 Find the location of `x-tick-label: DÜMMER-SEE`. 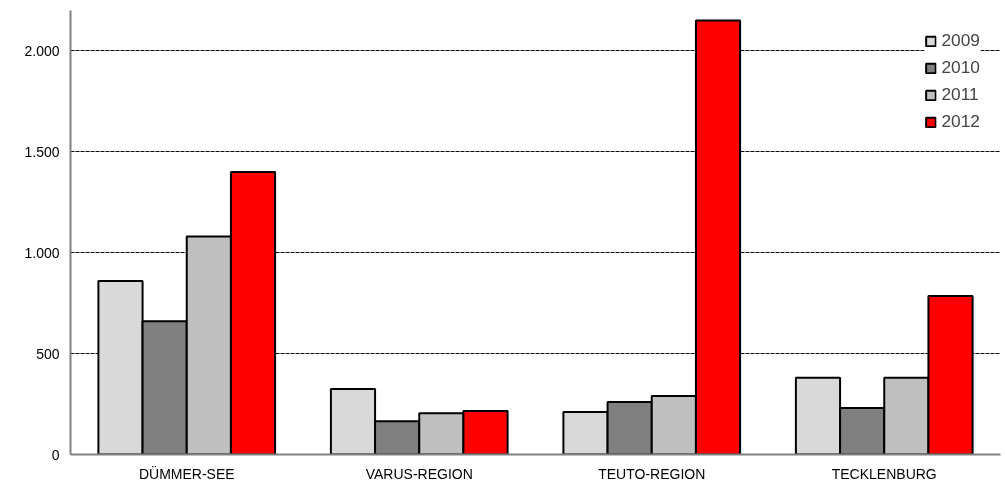

x-tick-label: DÜMMER-SEE is located at coordinates (186, 473).